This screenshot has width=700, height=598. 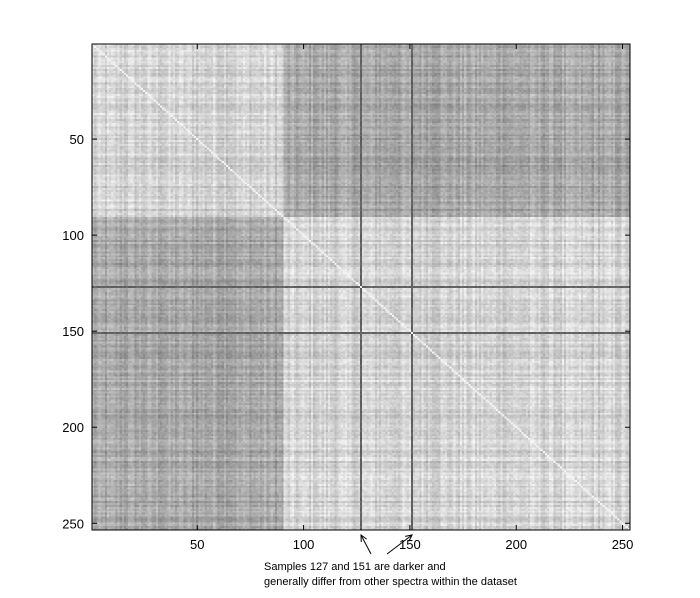 What do you see at coordinates (73, 427) in the screenshot?
I see `y-tick-label: 200` at bounding box center [73, 427].